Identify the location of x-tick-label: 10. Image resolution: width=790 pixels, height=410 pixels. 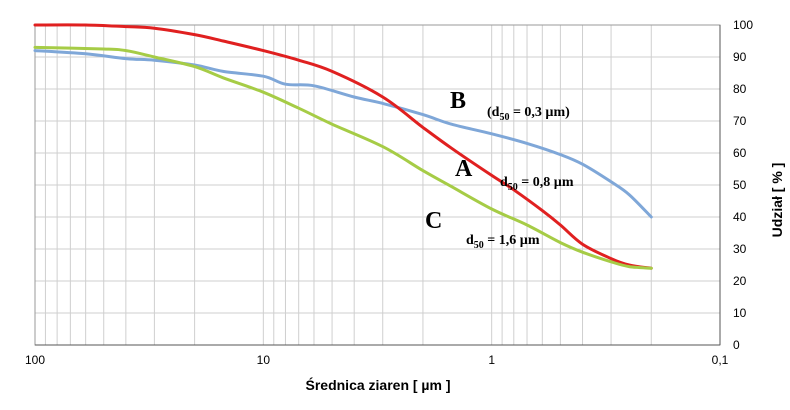
(264, 360).